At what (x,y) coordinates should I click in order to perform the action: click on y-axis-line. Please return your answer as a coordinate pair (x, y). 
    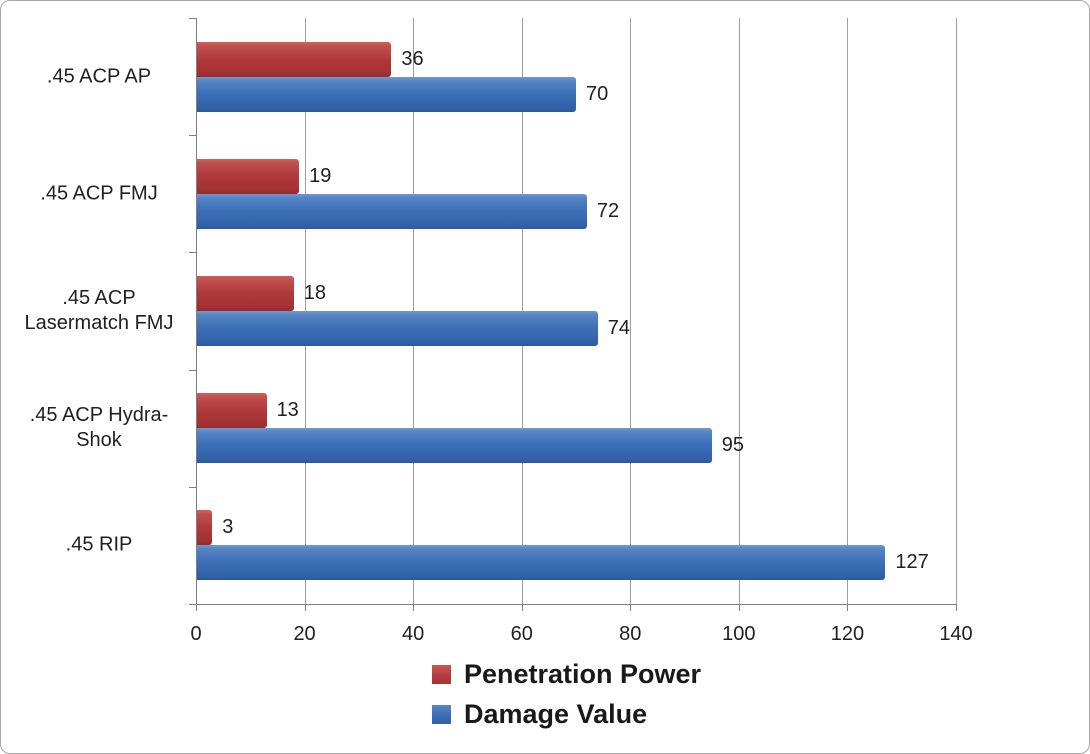
    Looking at the image, I should click on (196, 311).